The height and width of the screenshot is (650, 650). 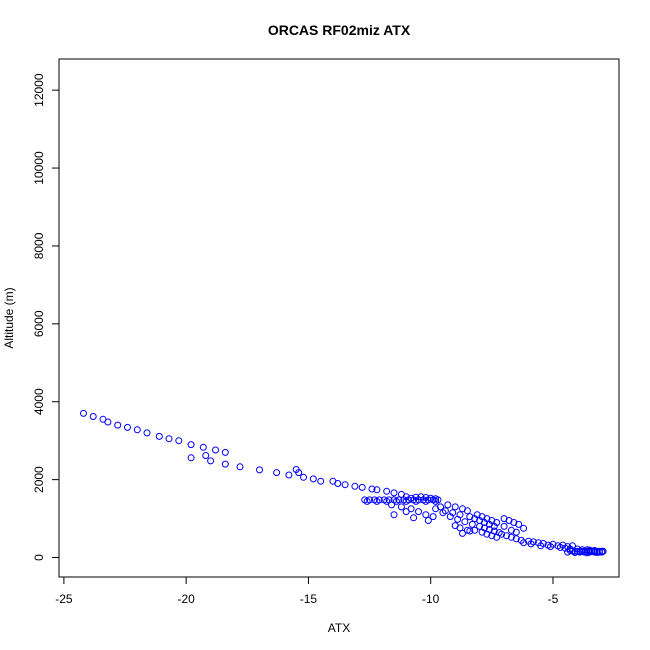 What do you see at coordinates (39, 479) in the screenshot?
I see `y-tick-label: 2000` at bounding box center [39, 479].